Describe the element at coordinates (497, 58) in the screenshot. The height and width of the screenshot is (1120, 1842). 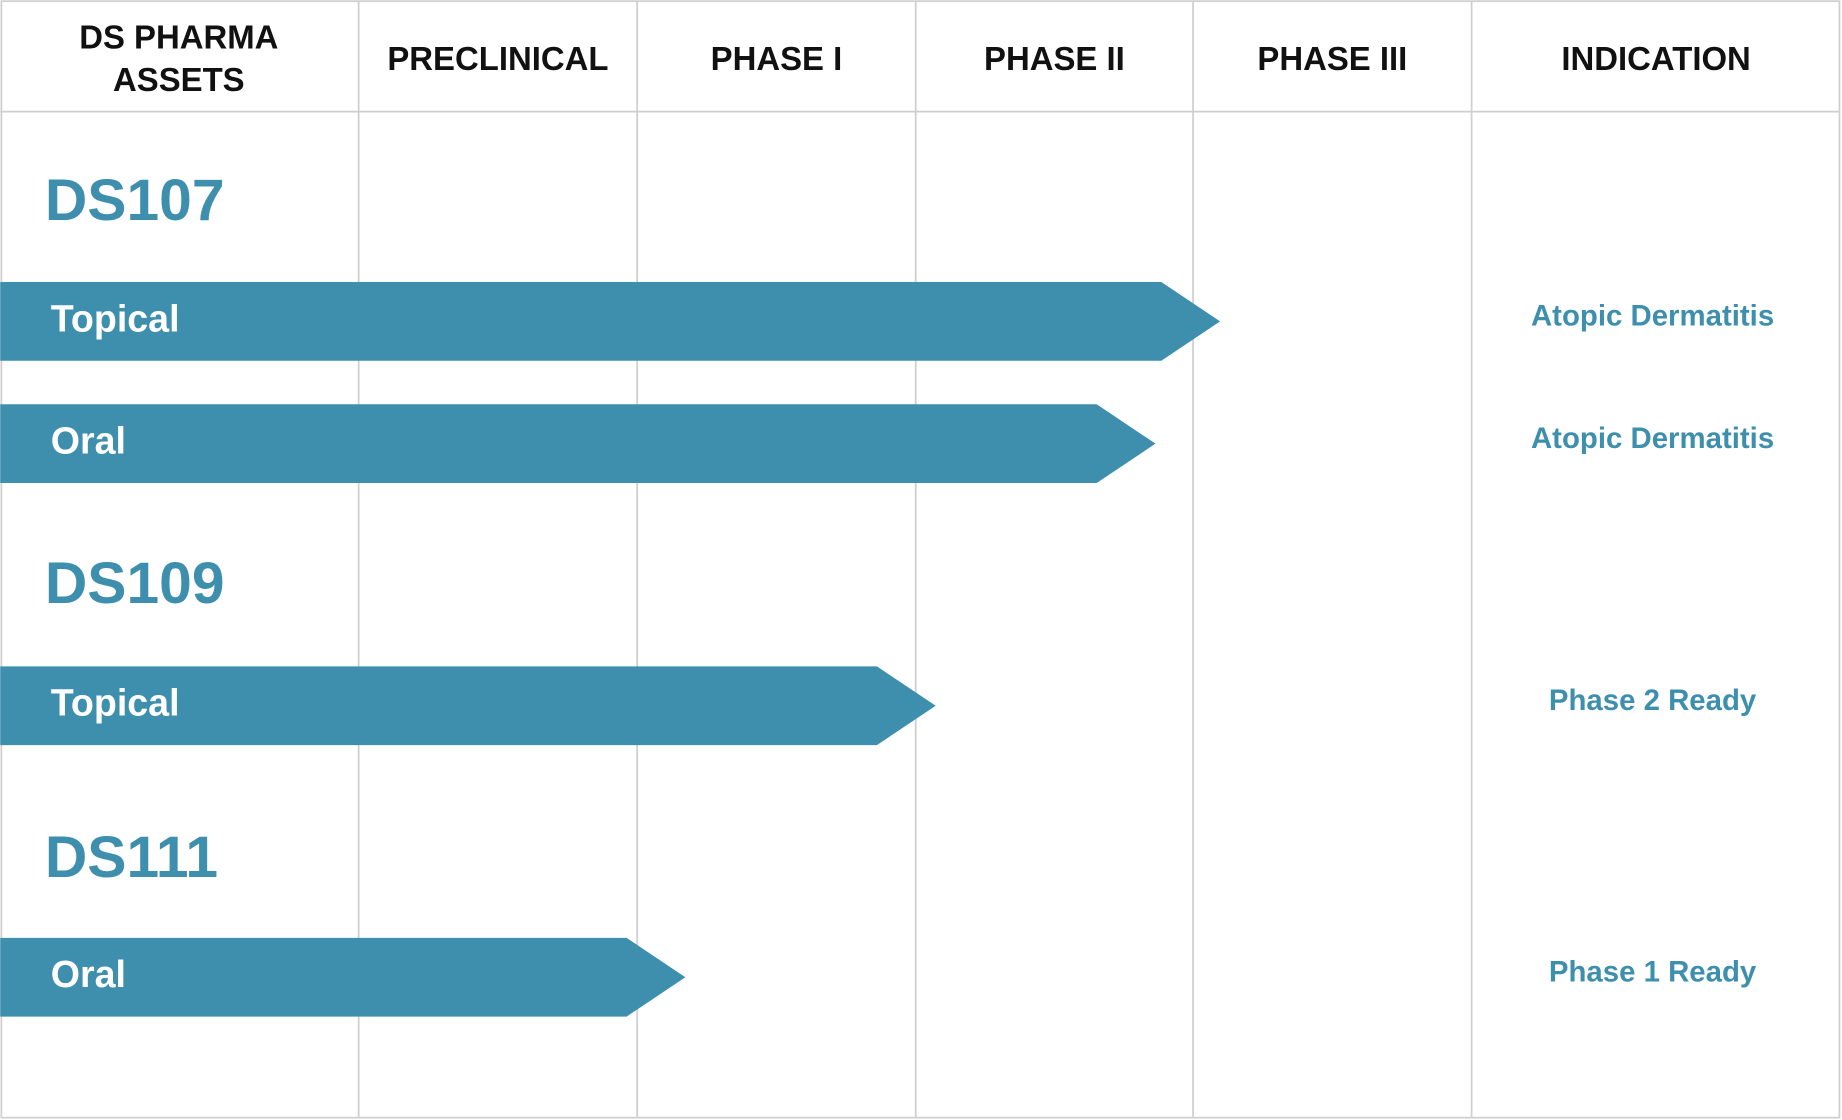
I see `header-label: PRECLINICAL` at that location.